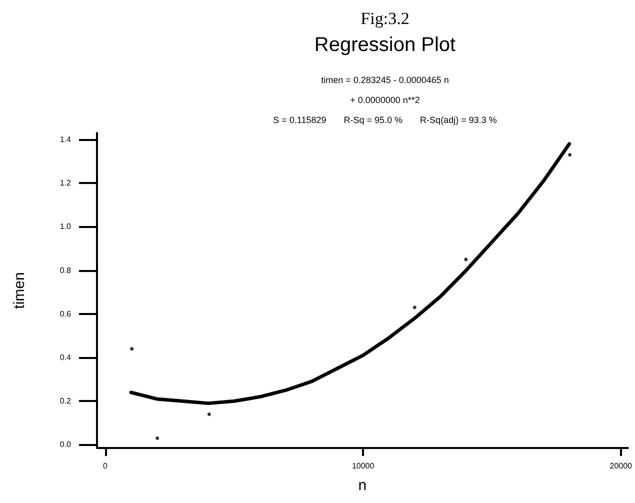  What do you see at coordinates (362, 485) in the screenshot?
I see `x-axis-title: n` at bounding box center [362, 485].